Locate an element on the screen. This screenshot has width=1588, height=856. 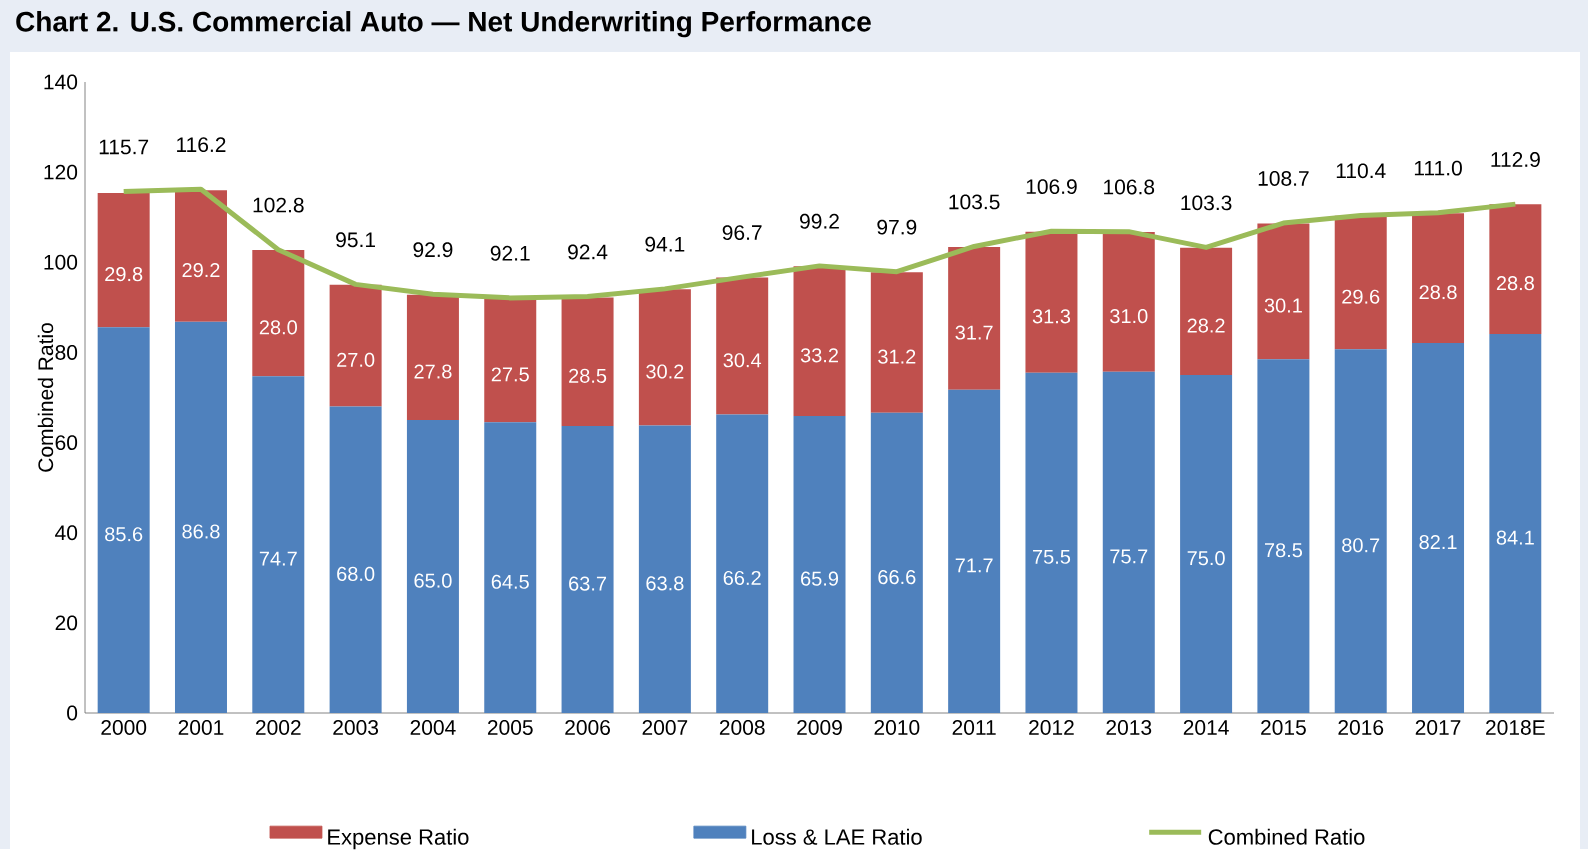
data-label: 31.3 is located at coordinates (1051, 316).